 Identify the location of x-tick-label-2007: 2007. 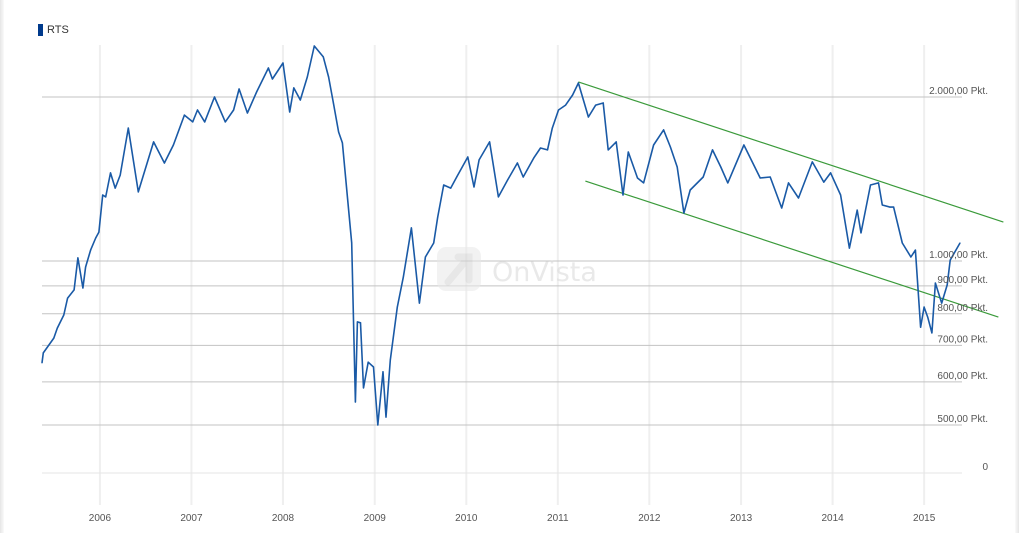
(191, 518).